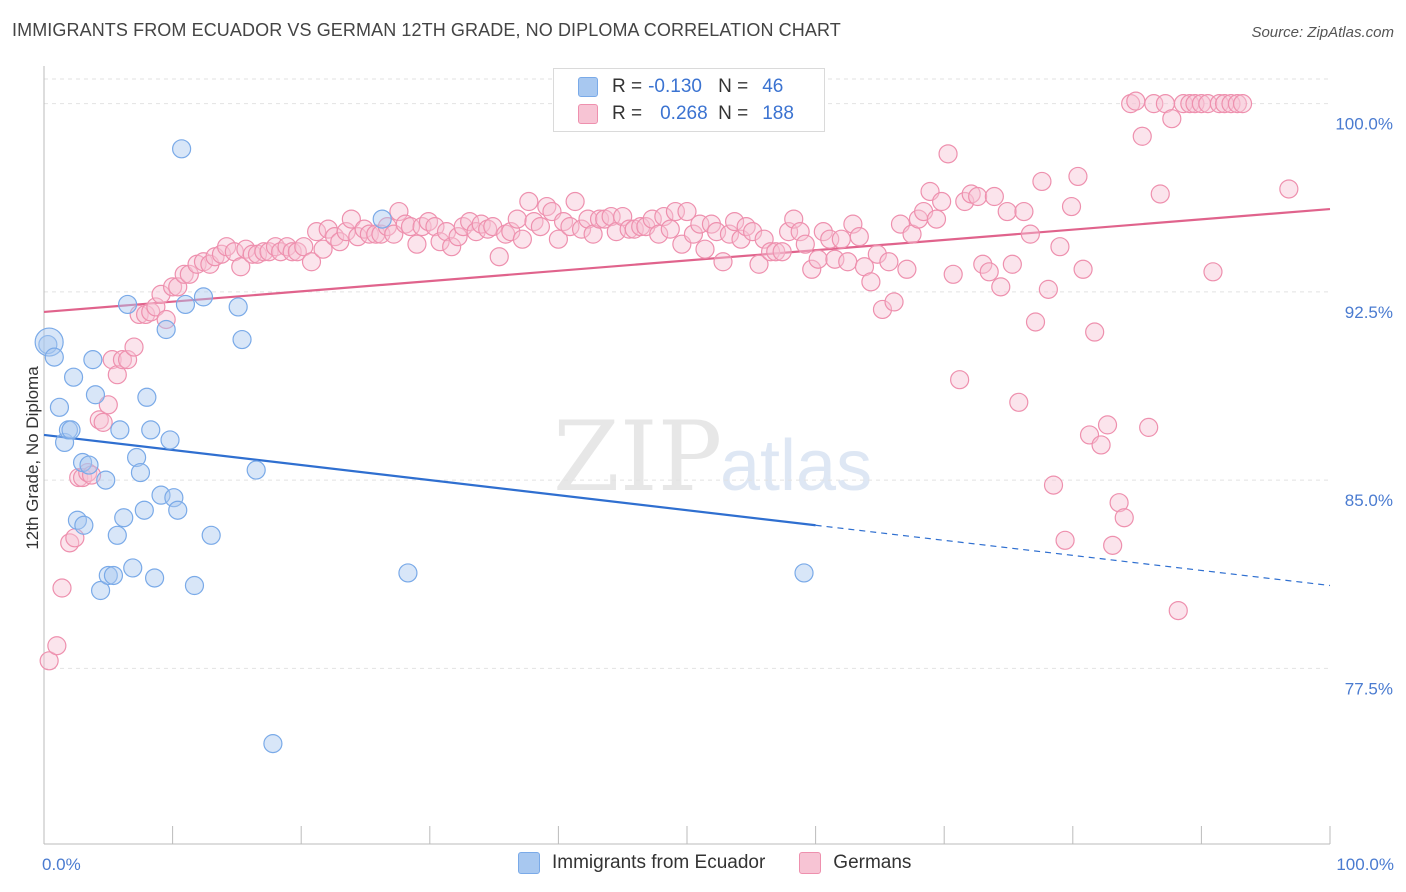  Describe the element at coordinates (61, 864) in the screenshot. I see `x-tick-label: 0.0%` at that location.